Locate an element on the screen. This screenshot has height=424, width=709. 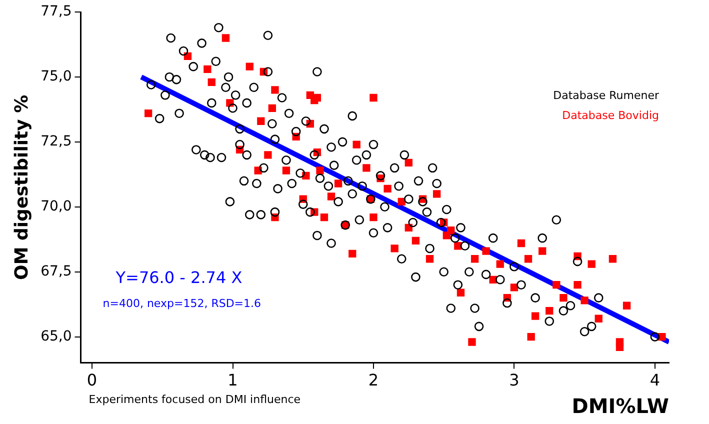
x-tick-label: 3 is located at coordinates (514, 380).